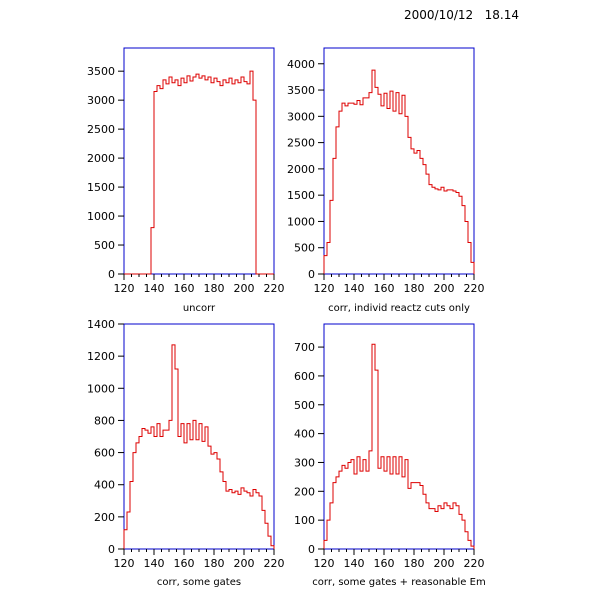 The image size is (600, 600). I want to click on x-tick-label: 200, so click(444, 563).